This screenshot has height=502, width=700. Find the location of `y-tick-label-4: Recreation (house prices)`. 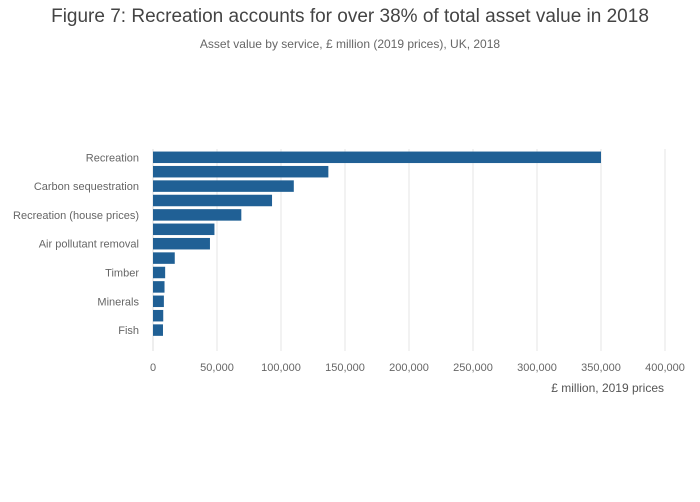

y-tick-label-4: Recreation (house prices) is located at coordinates (76, 216).